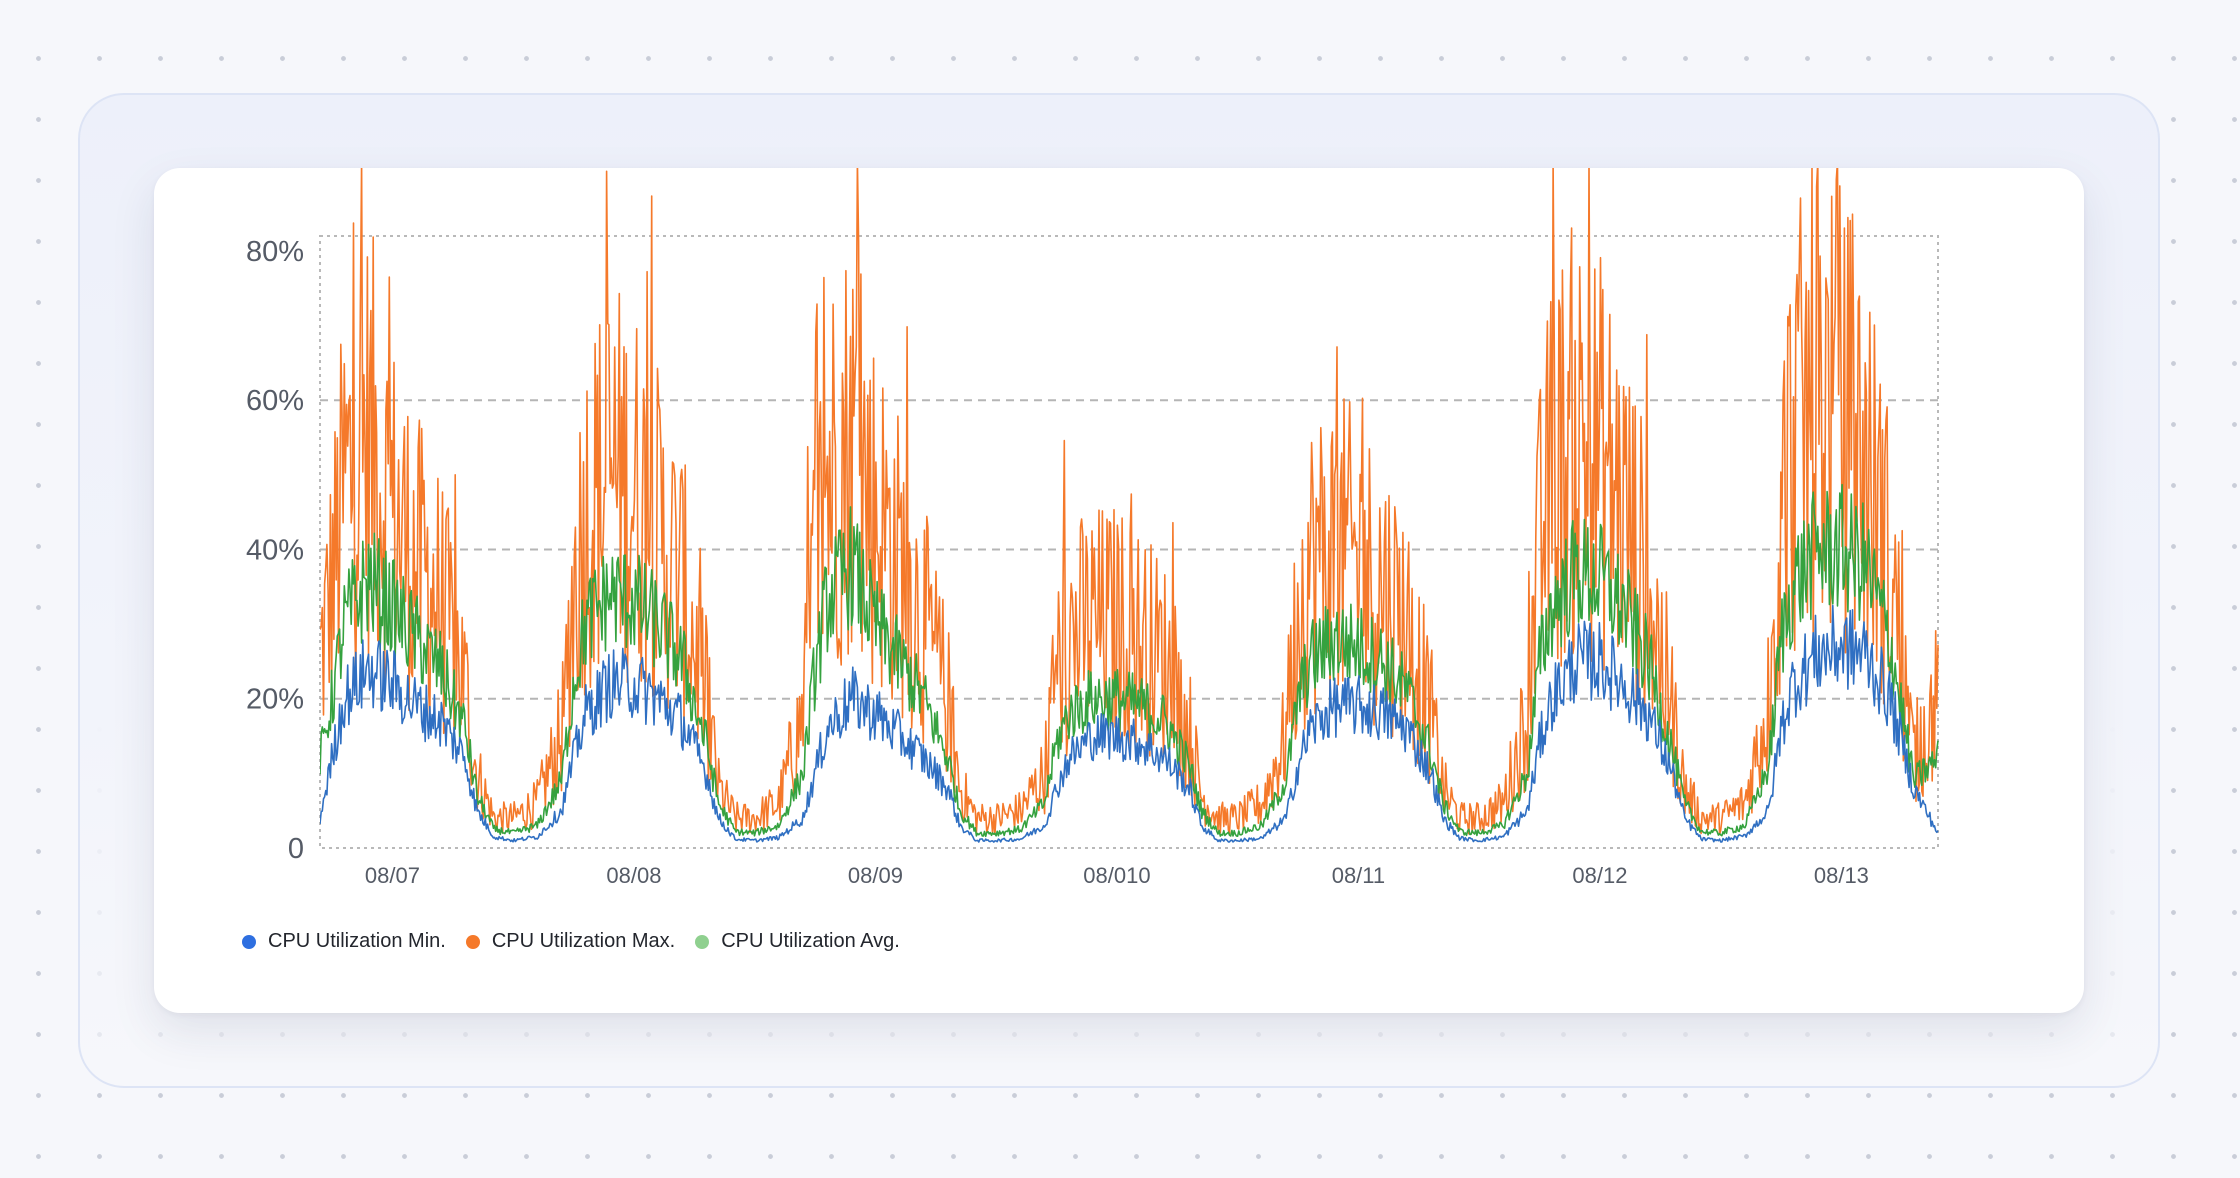  Describe the element at coordinates (275, 401) in the screenshot. I see `y-tick-label: 60%` at that location.